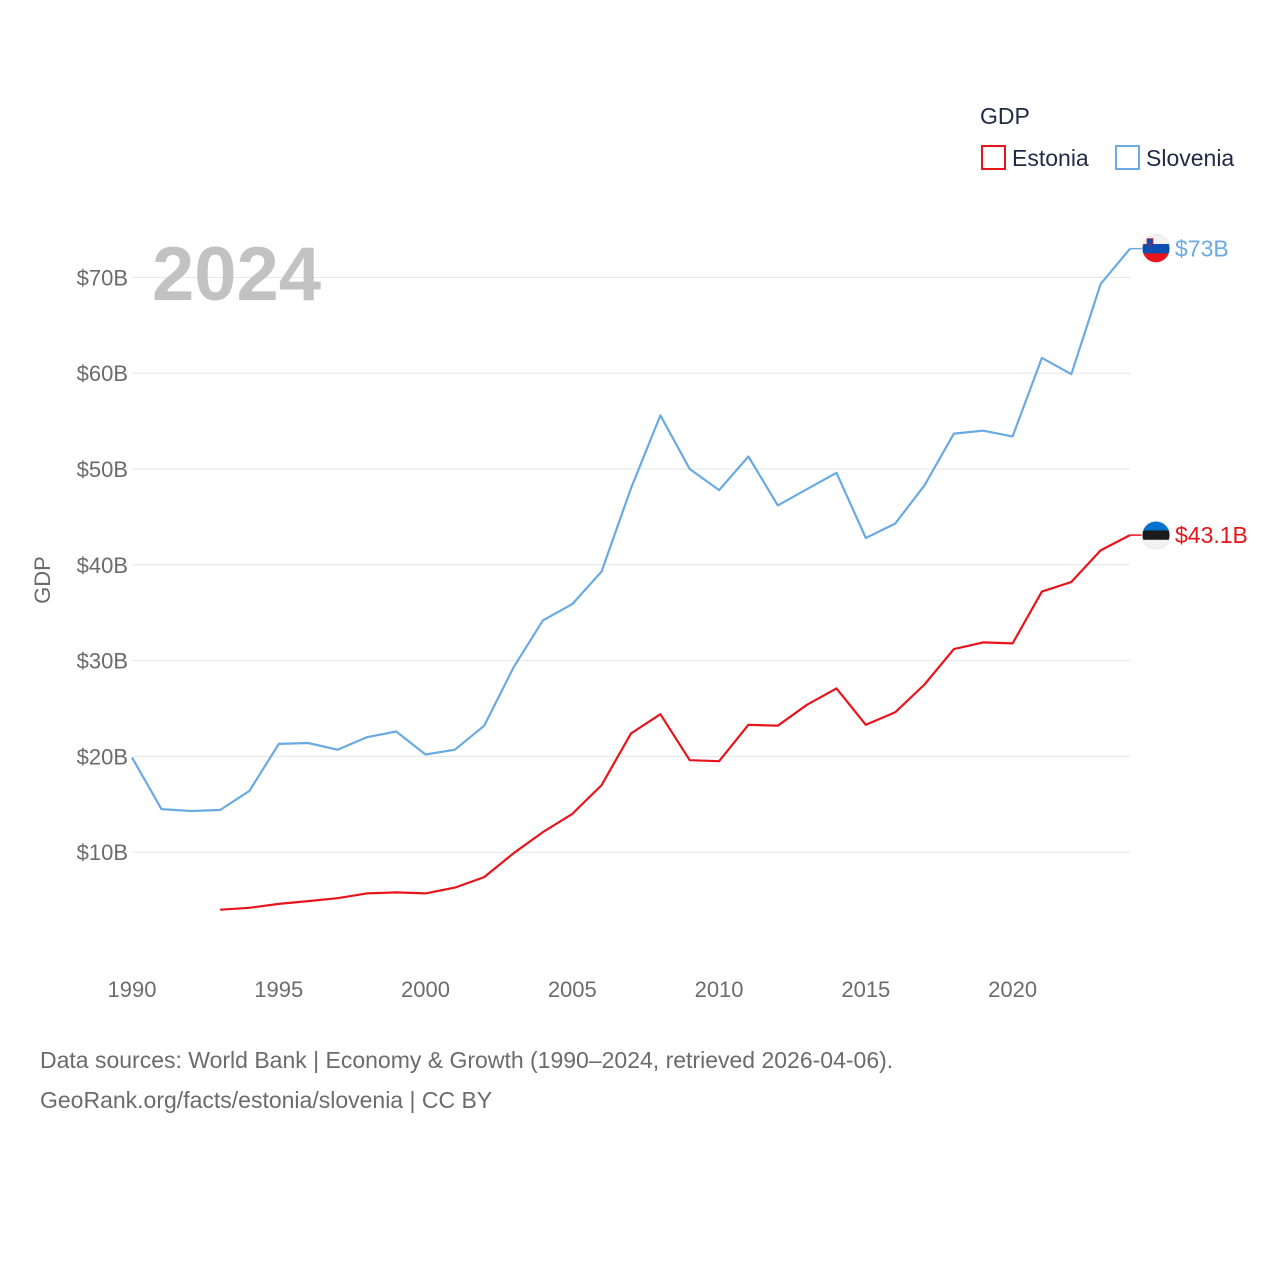 Image resolution: width=1280 pixels, height=1280 pixels. Describe the element at coordinates (719, 989) in the screenshot. I see `x-tick-label: 2010` at that location.